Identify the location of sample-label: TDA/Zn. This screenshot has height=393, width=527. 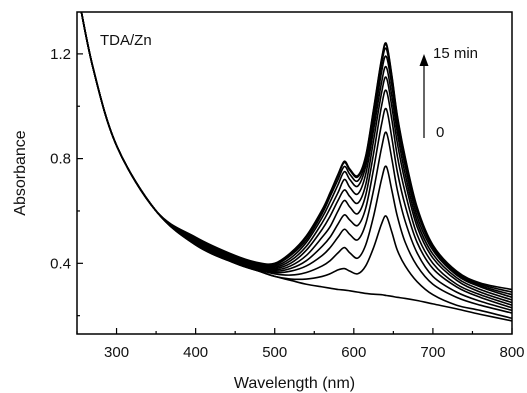
(126, 40).